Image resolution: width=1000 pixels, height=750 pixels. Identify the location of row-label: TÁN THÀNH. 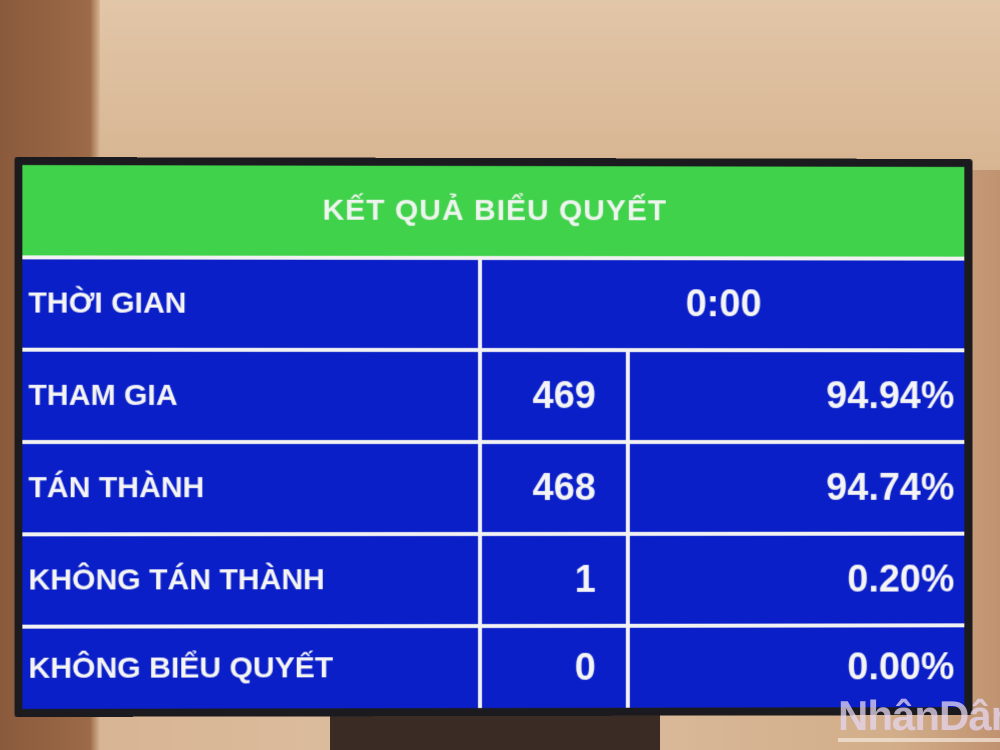
(250, 488).